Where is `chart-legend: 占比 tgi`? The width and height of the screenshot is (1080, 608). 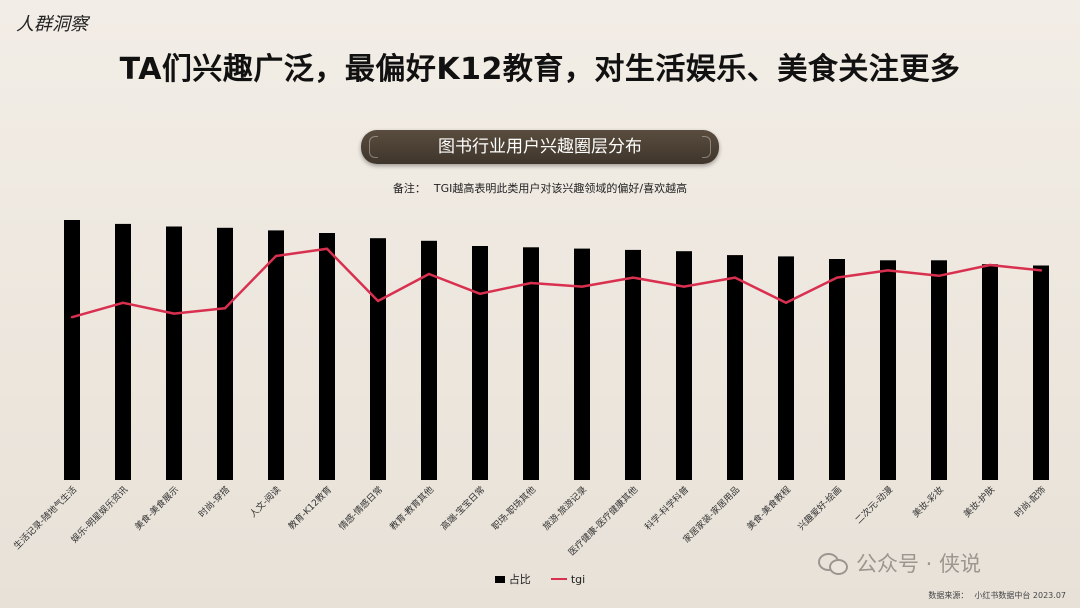
chart-legend: 占比 tgi is located at coordinates (540, 579).